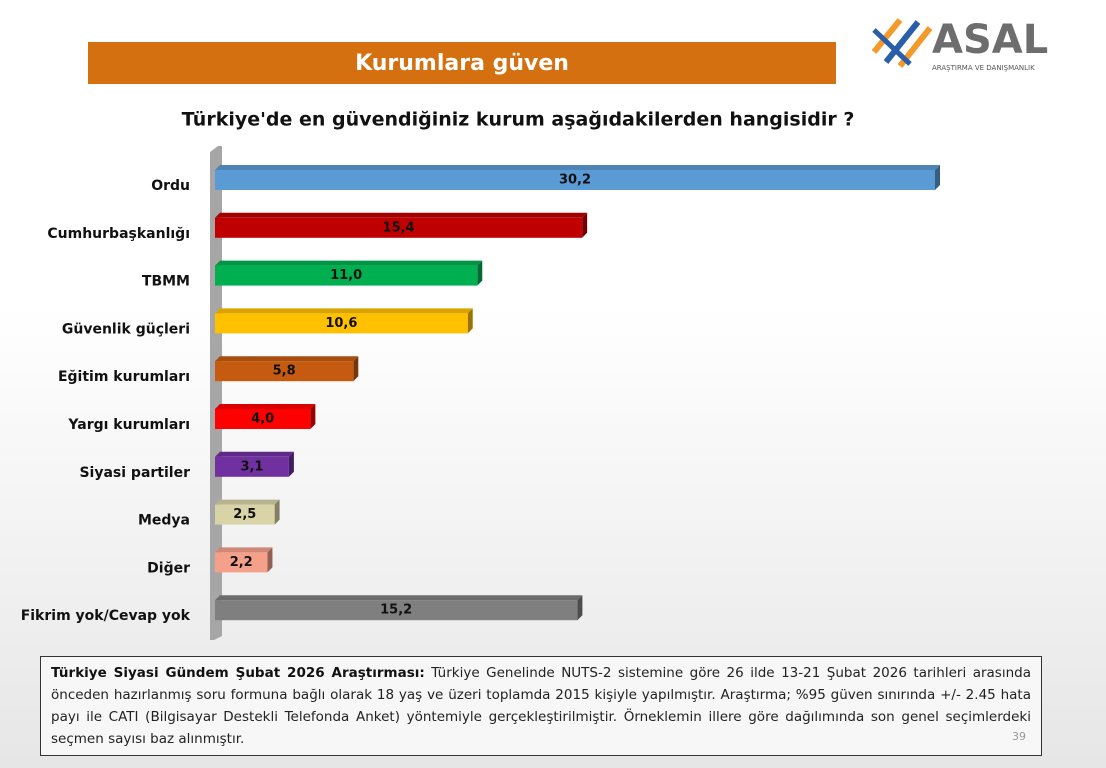 Image resolution: width=1106 pixels, height=768 pixels. I want to click on category-label: Ordu, so click(170, 186).